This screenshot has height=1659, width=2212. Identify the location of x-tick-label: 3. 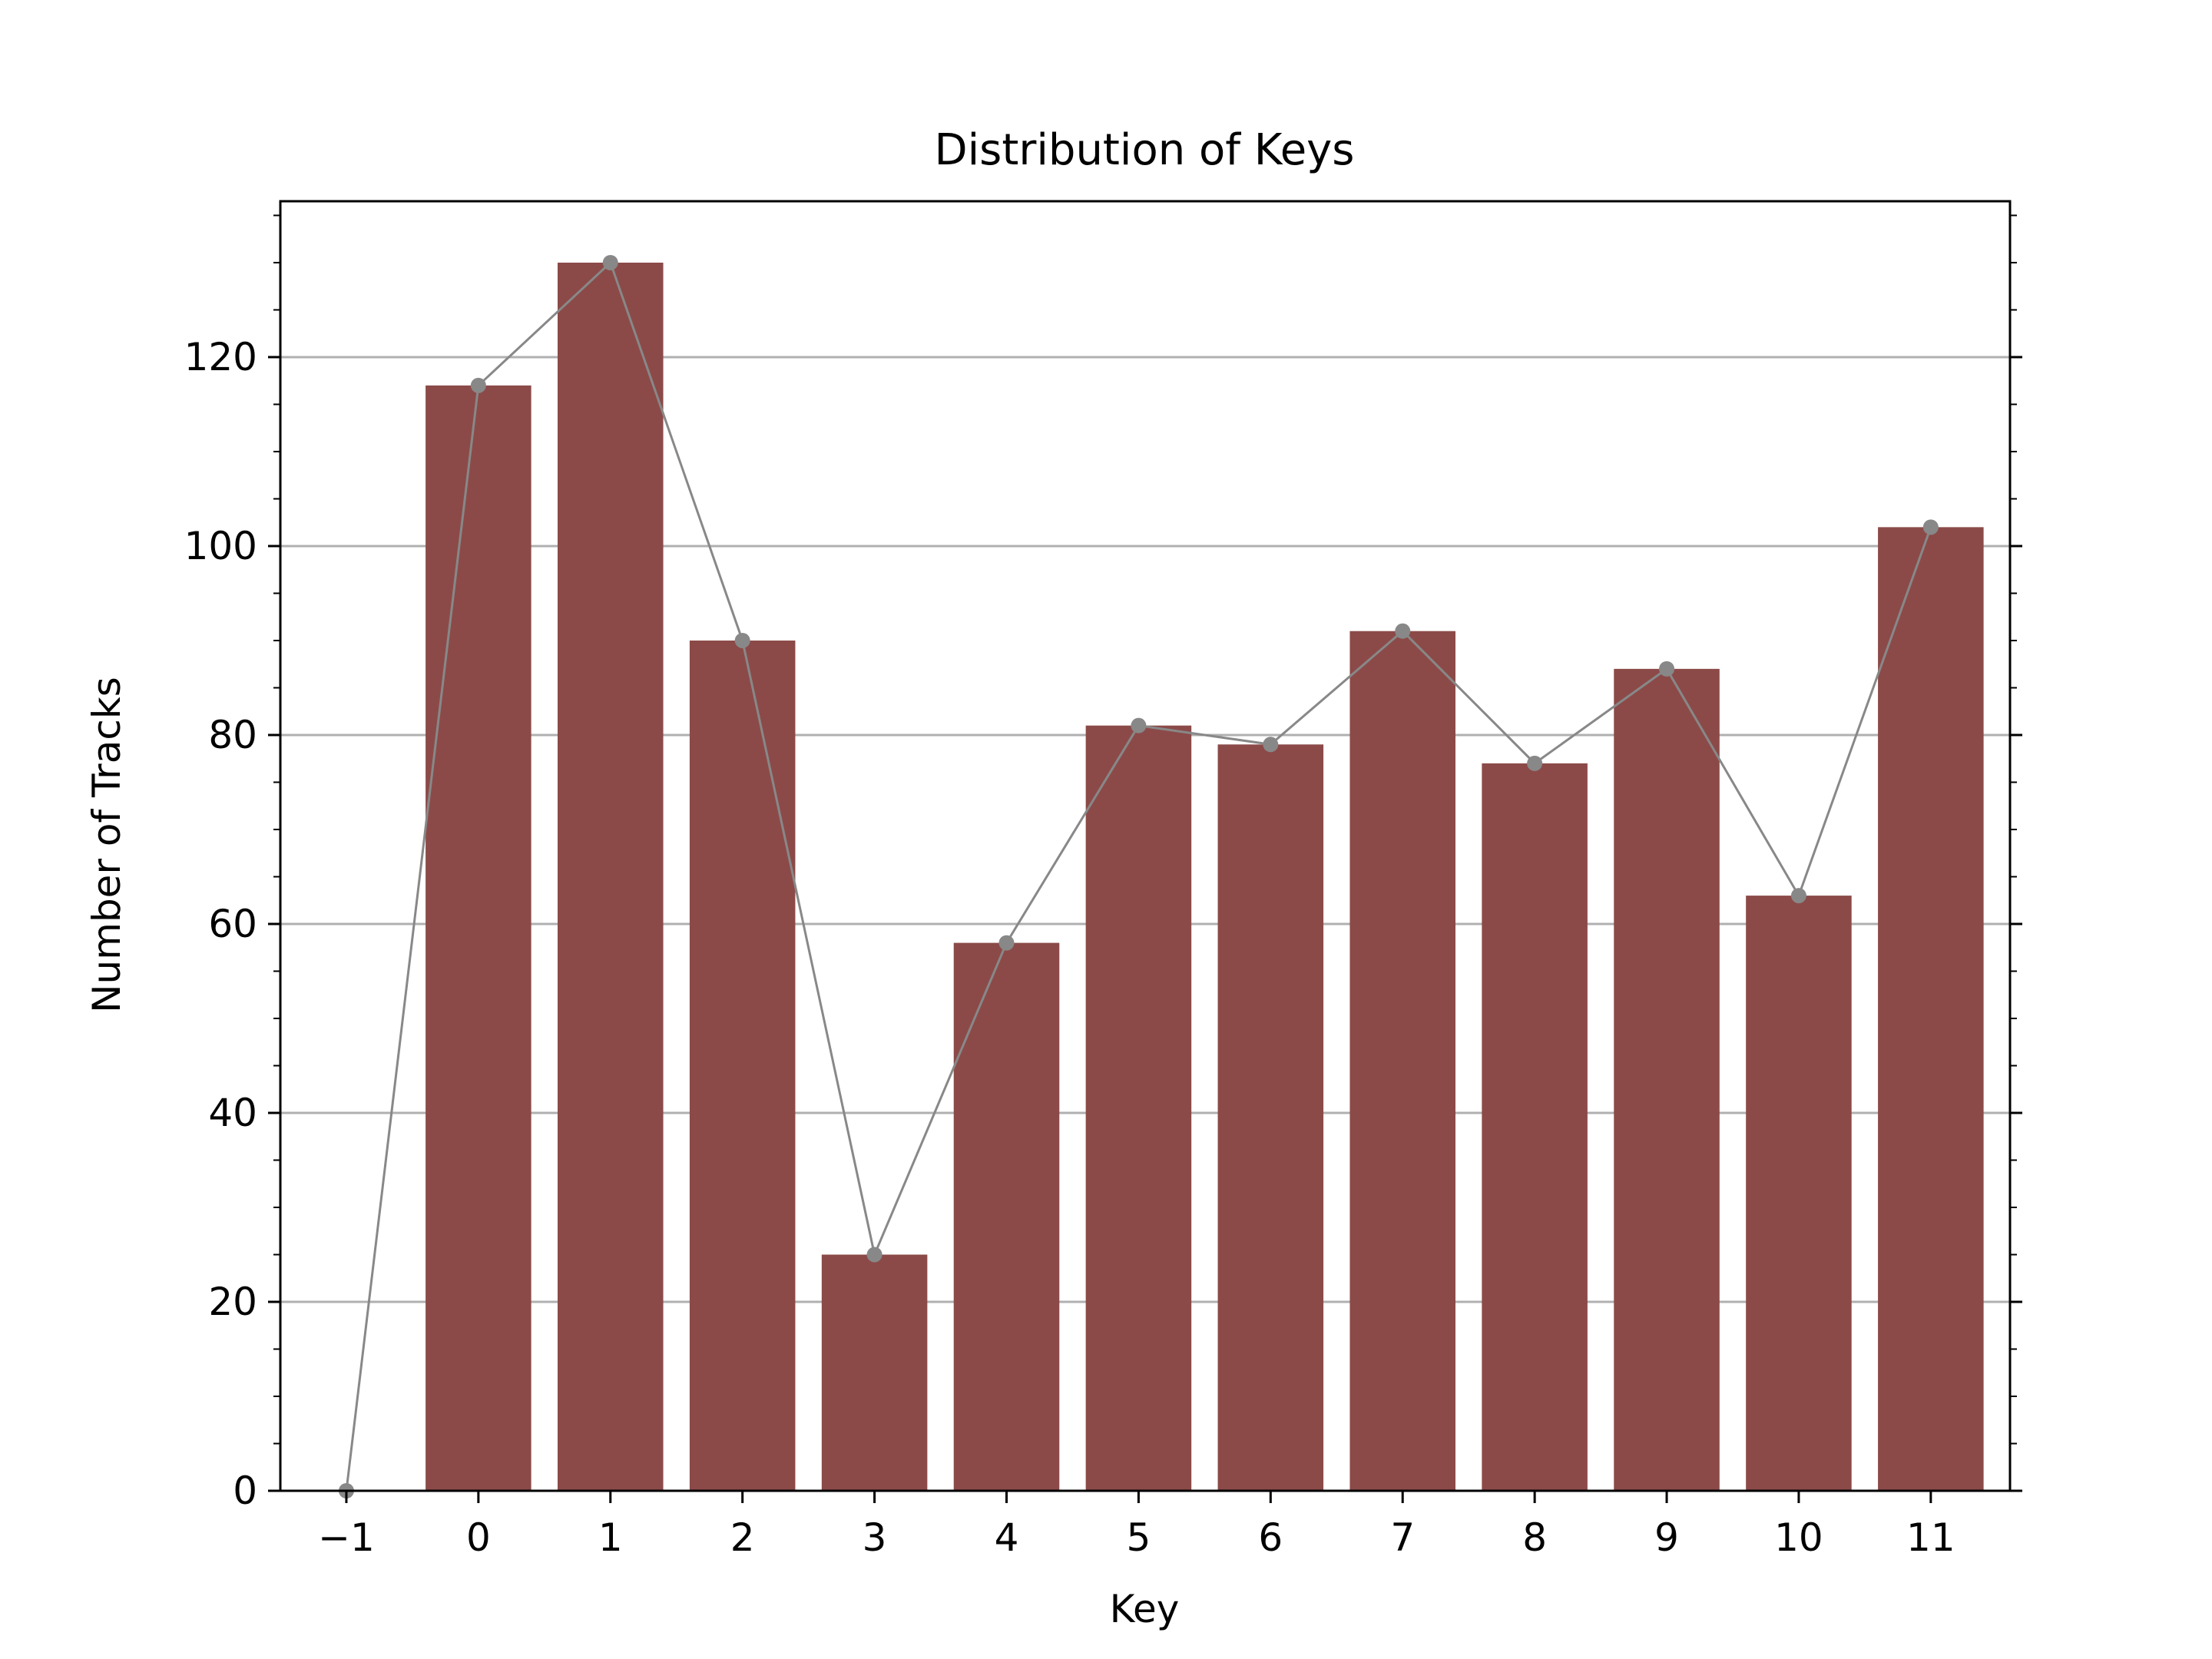
(875, 1538).